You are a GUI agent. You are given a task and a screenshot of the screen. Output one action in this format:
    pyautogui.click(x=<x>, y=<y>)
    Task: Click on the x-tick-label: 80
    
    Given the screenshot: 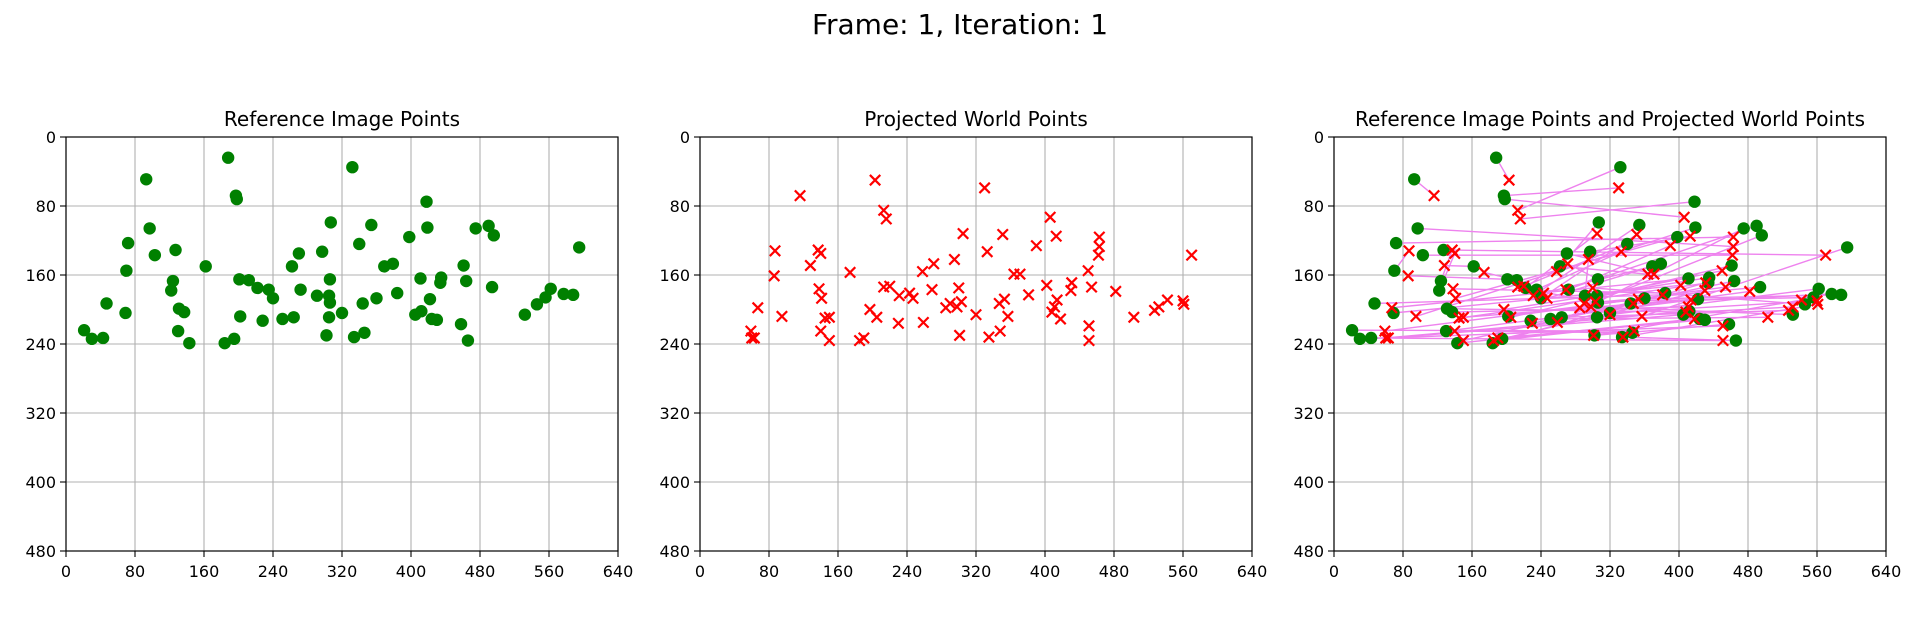 What is the action you would take?
    pyautogui.click(x=769, y=571)
    